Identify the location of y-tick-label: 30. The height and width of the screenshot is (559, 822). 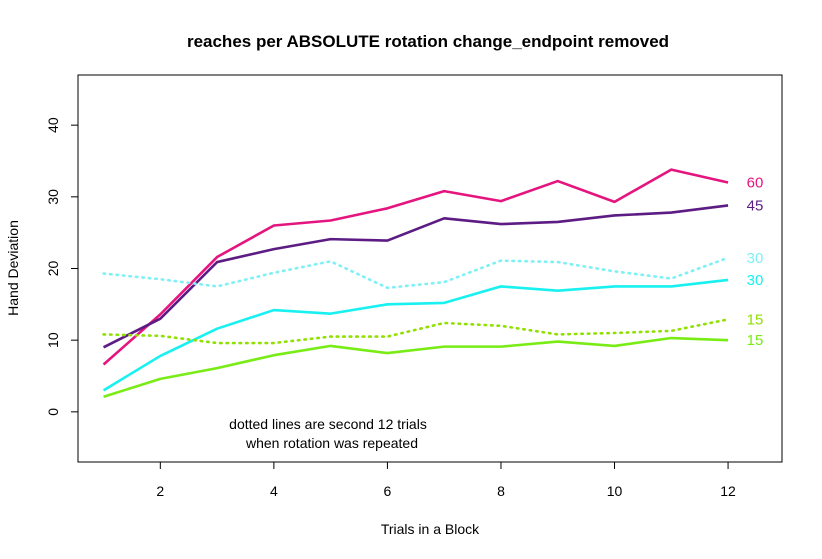
(53, 197).